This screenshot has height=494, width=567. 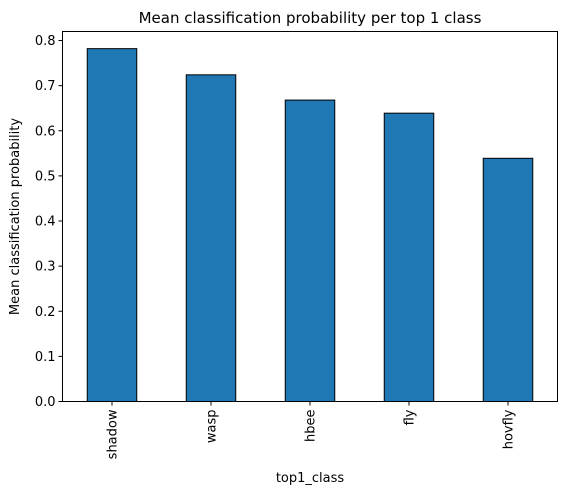 I want to click on bar-wasp, so click(x=211, y=238).